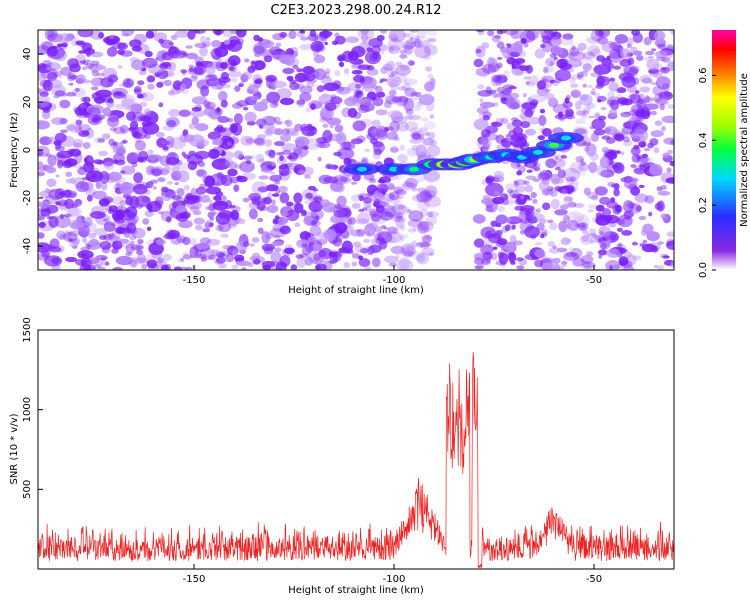  What do you see at coordinates (594, 579) in the screenshot?
I see `x-tick-label: -50` at bounding box center [594, 579].